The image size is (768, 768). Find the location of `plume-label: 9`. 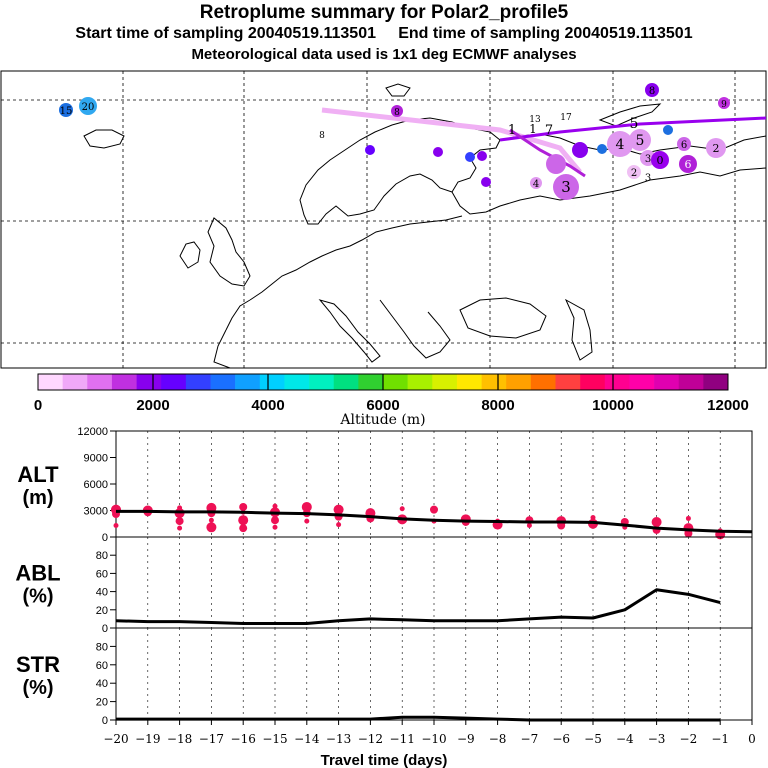

plume-label: 9 is located at coordinates (724, 105).